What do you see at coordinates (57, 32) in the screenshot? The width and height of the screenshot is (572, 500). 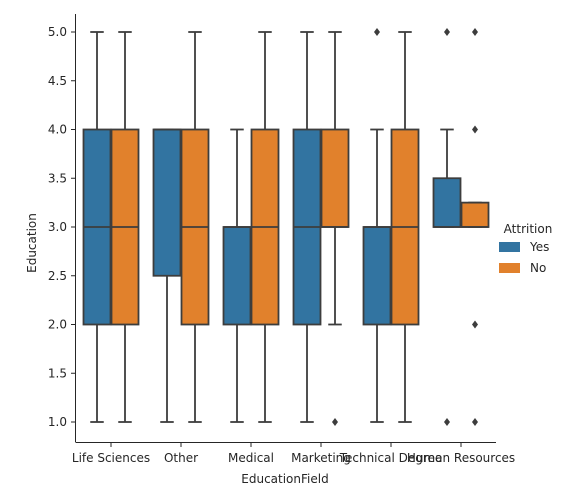 I see `y-tick-label: 5.0` at bounding box center [57, 32].